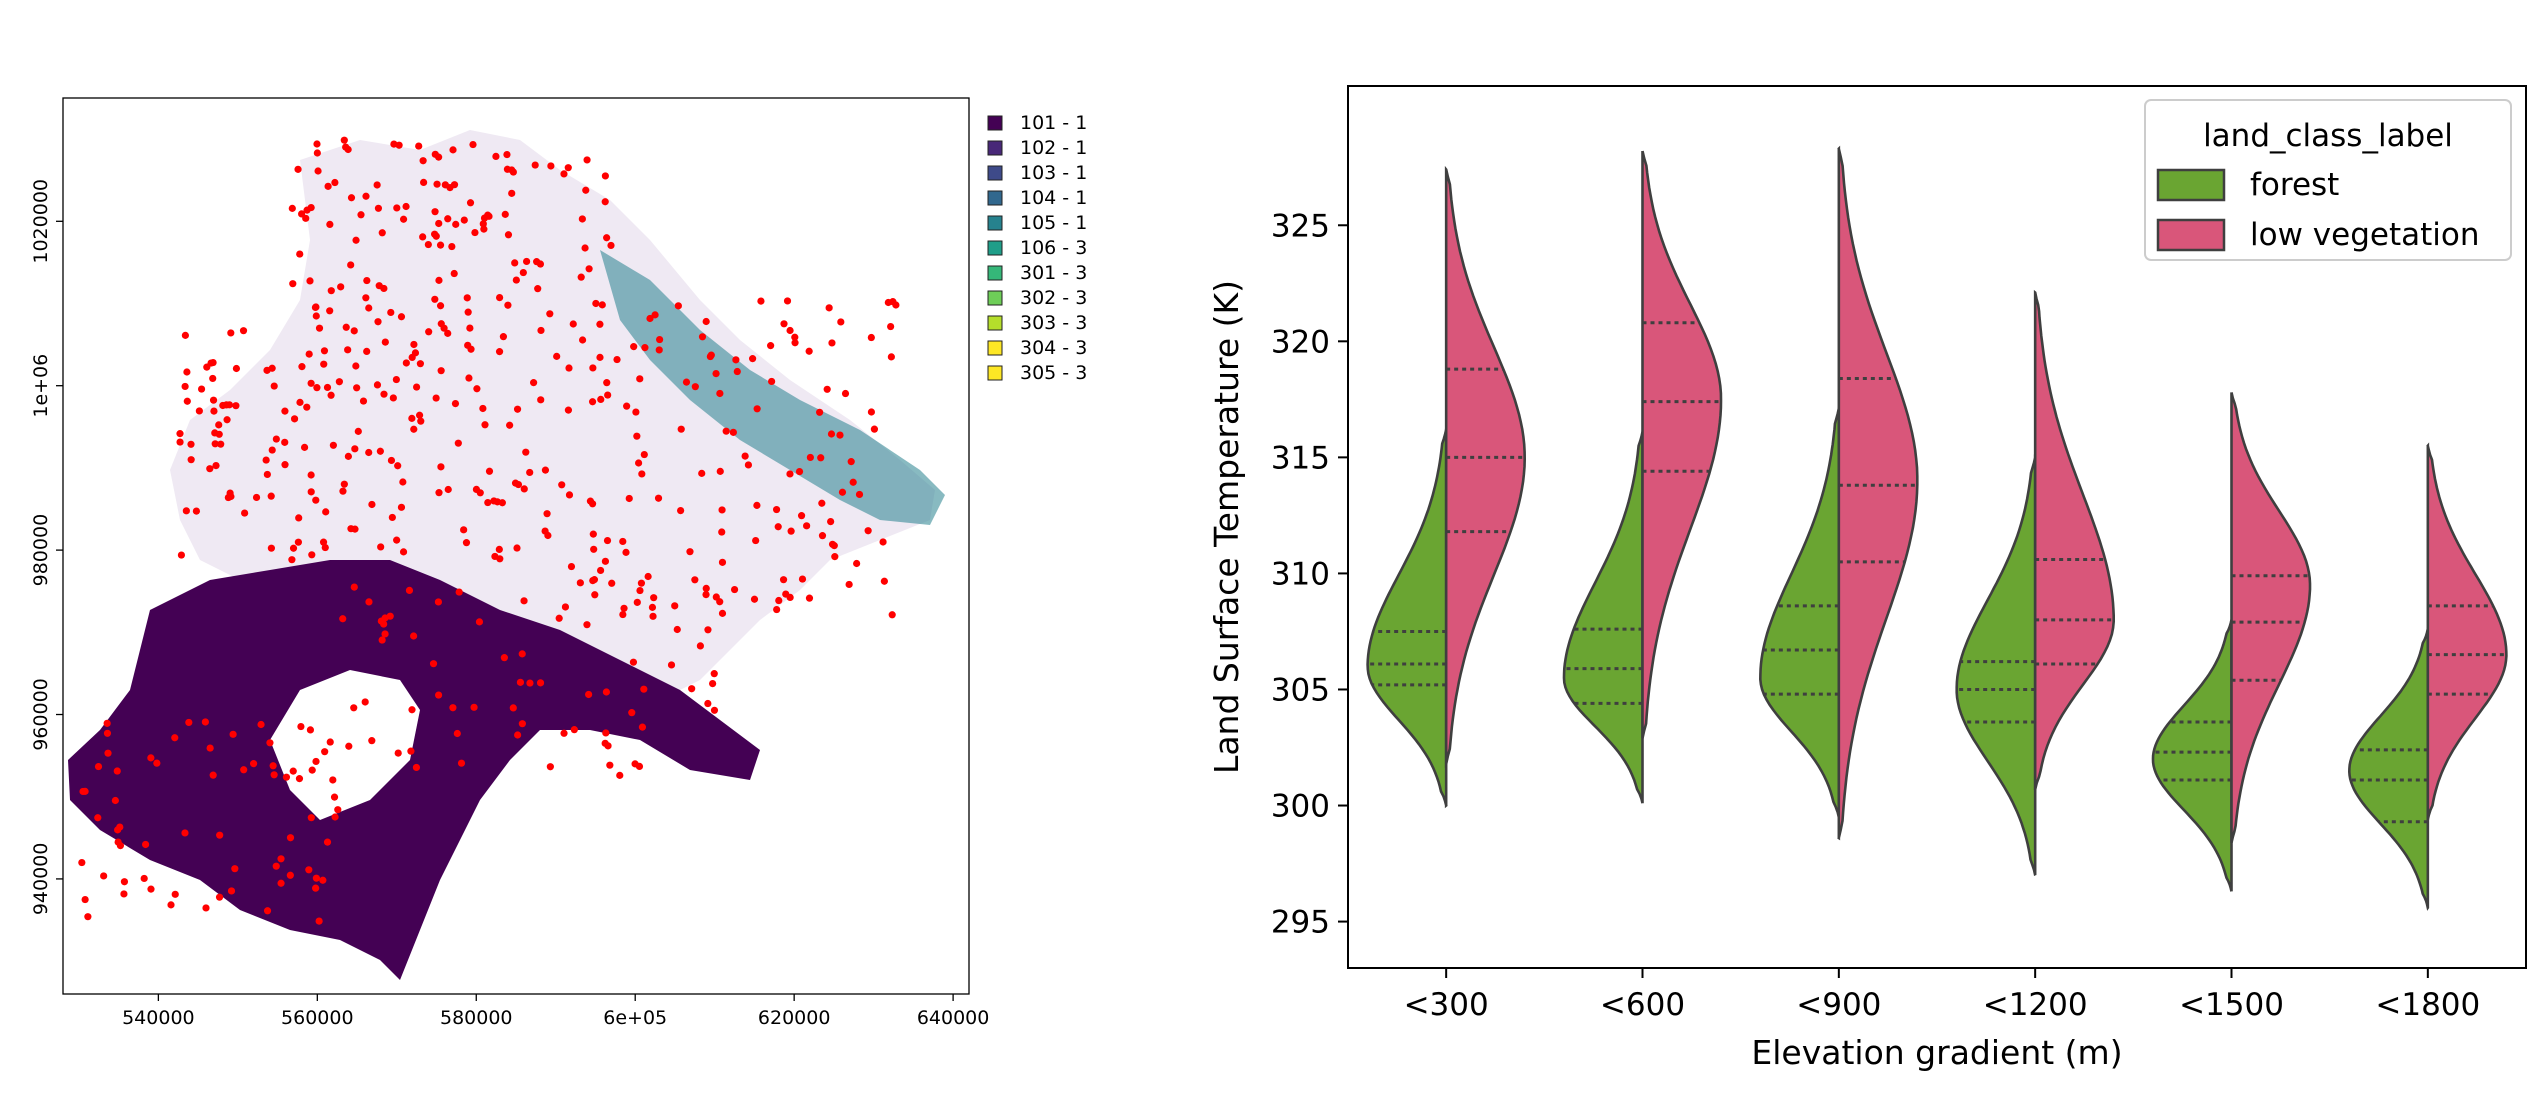 The height and width of the screenshot is (1093, 2547). Describe the element at coordinates (41, 550) in the screenshot. I see `map-y-tick-label: 980000` at that location.